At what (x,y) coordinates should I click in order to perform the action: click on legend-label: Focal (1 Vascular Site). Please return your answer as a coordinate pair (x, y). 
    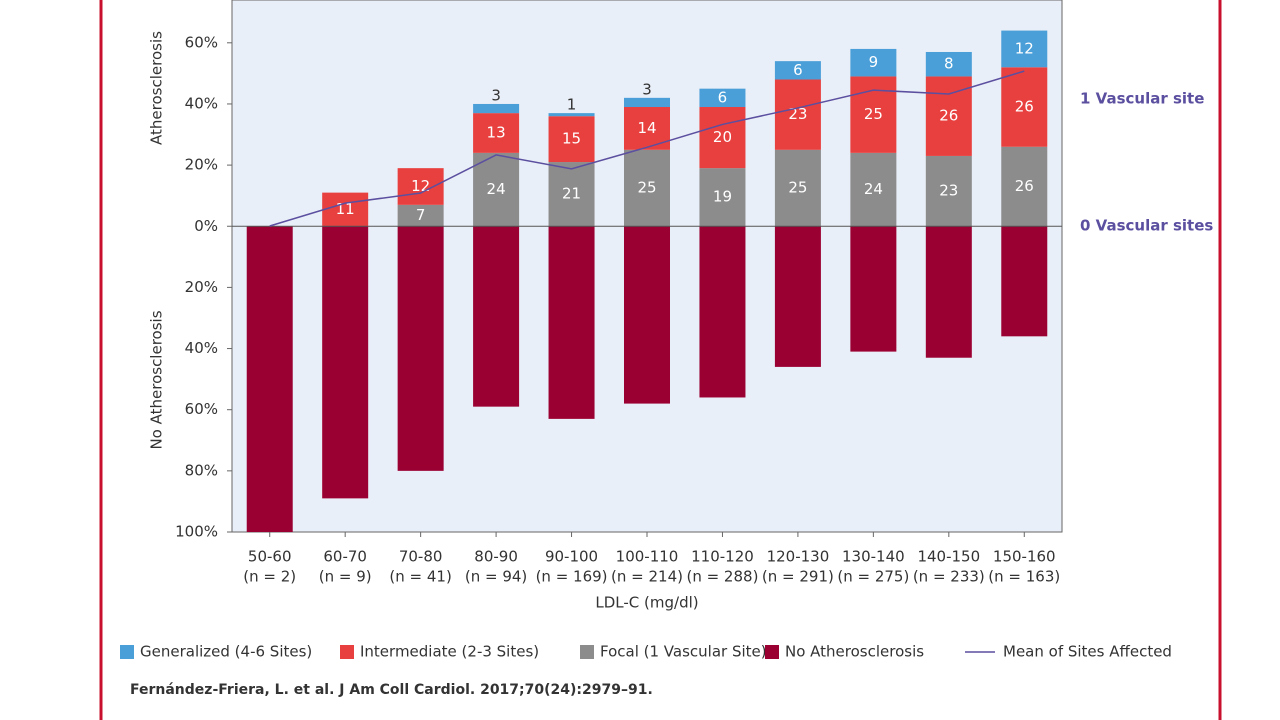
    Looking at the image, I should click on (683, 652).